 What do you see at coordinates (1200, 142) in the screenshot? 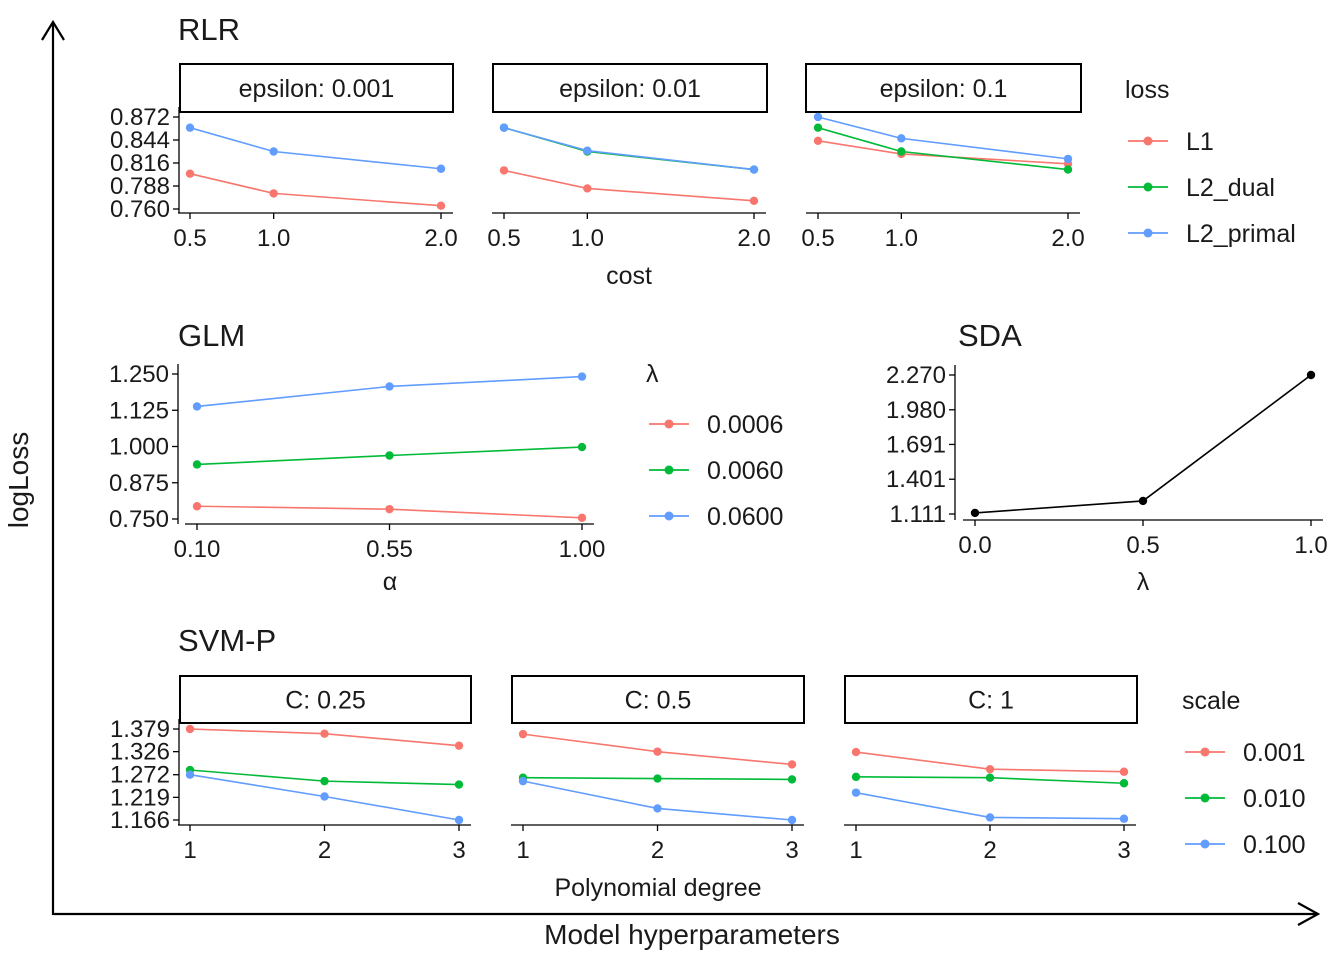
I see `rlr-legend-label: L1` at bounding box center [1200, 142].